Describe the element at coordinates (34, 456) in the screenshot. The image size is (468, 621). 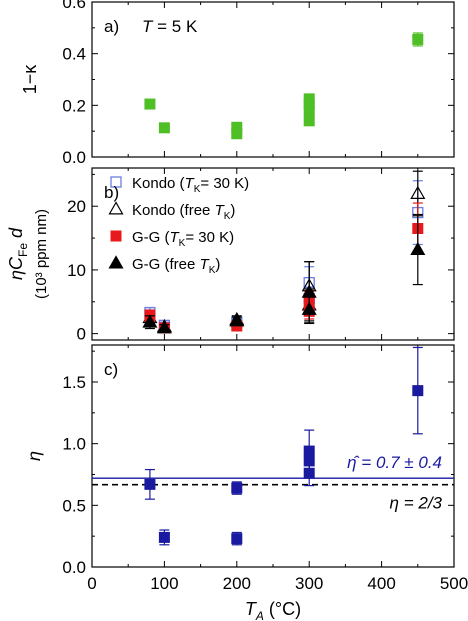
I see `y-axis-label: η` at that location.